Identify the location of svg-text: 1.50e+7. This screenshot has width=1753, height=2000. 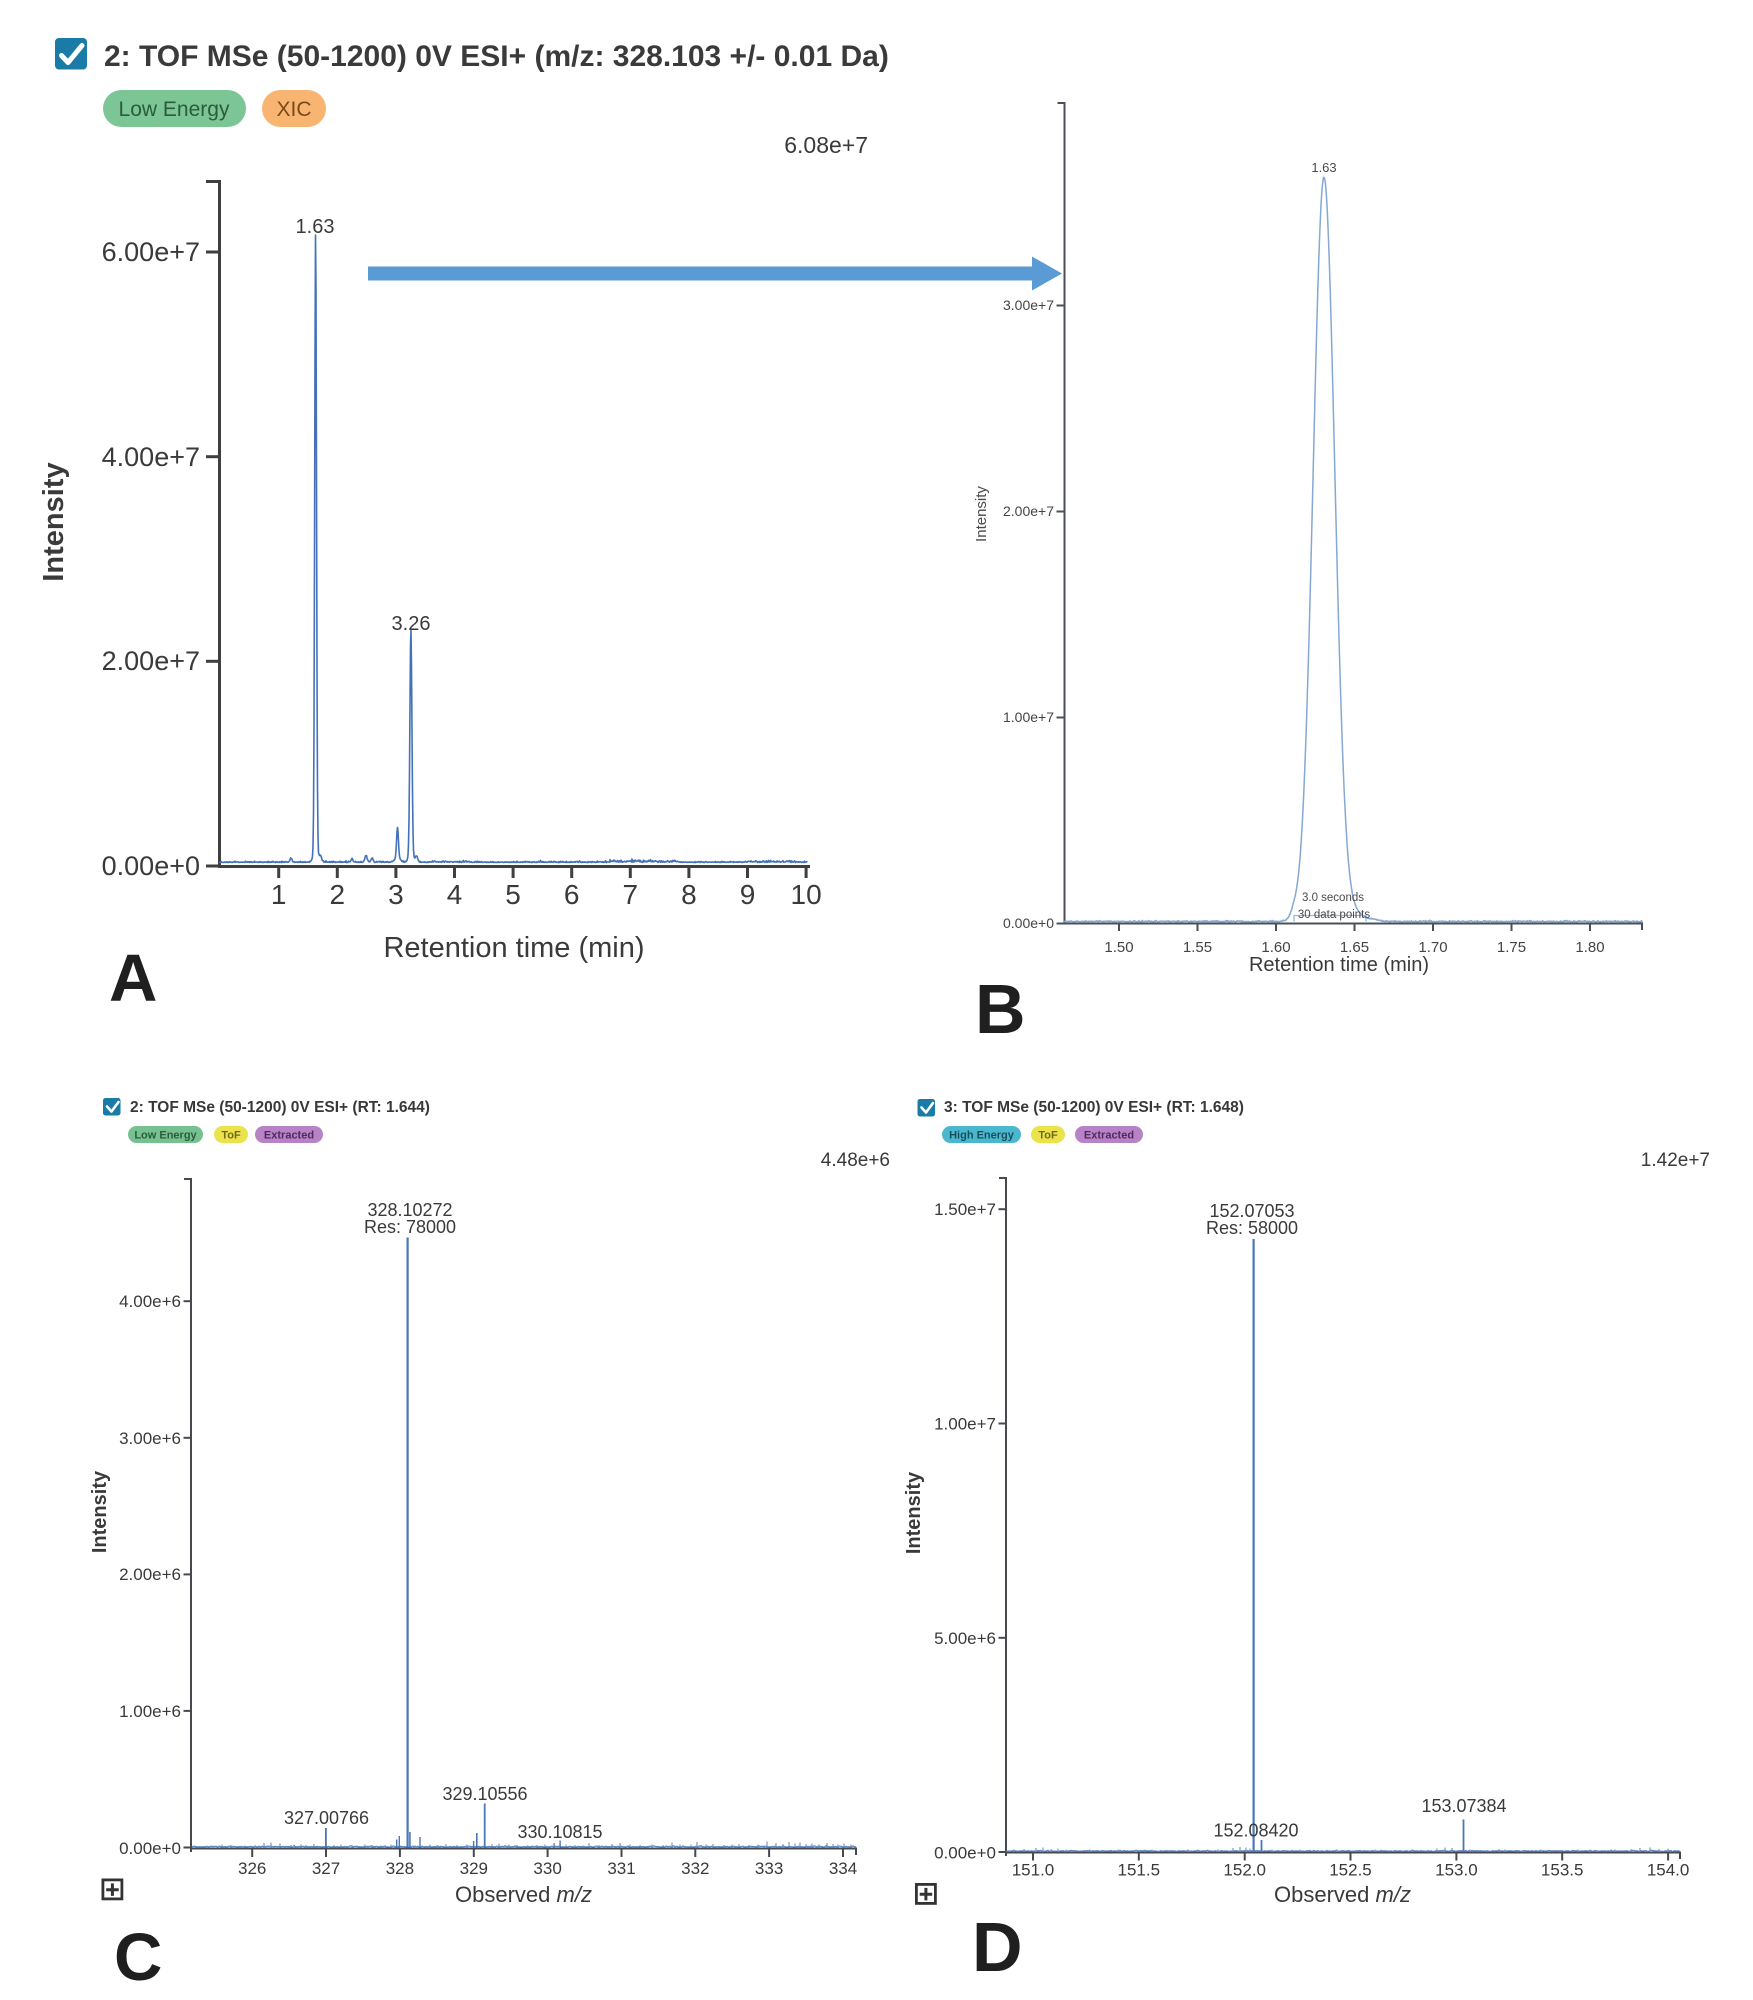
(965, 1209).